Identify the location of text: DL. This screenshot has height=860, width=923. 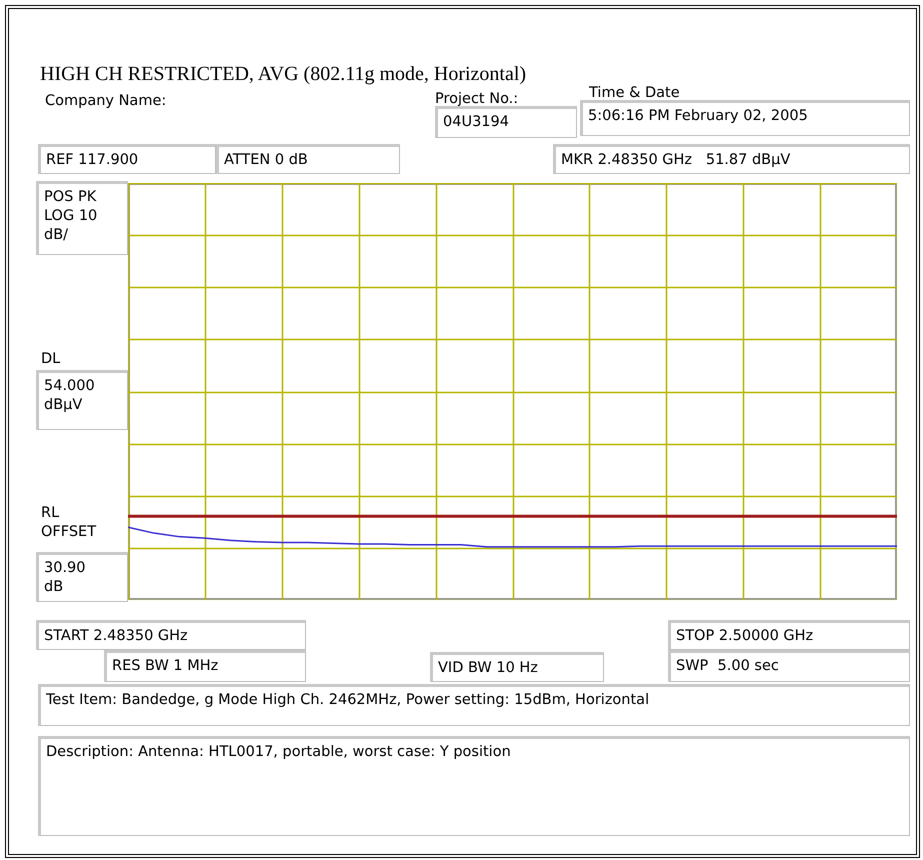
(51, 359).